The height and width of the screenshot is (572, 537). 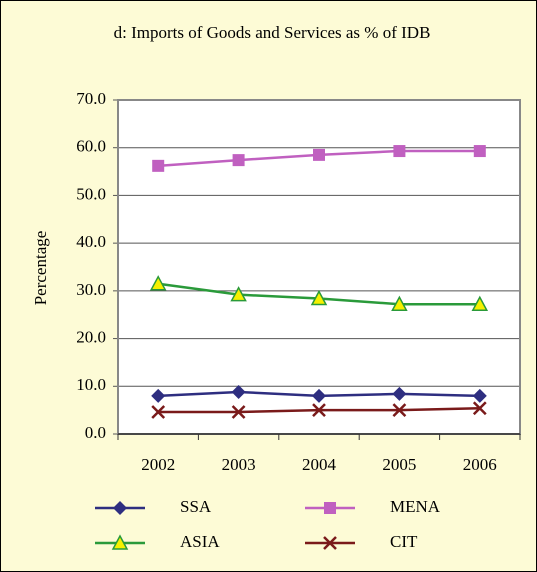 What do you see at coordinates (40, 268) in the screenshot?
I see `y-axis-label: Percentage` at bounding box center [40, 268].